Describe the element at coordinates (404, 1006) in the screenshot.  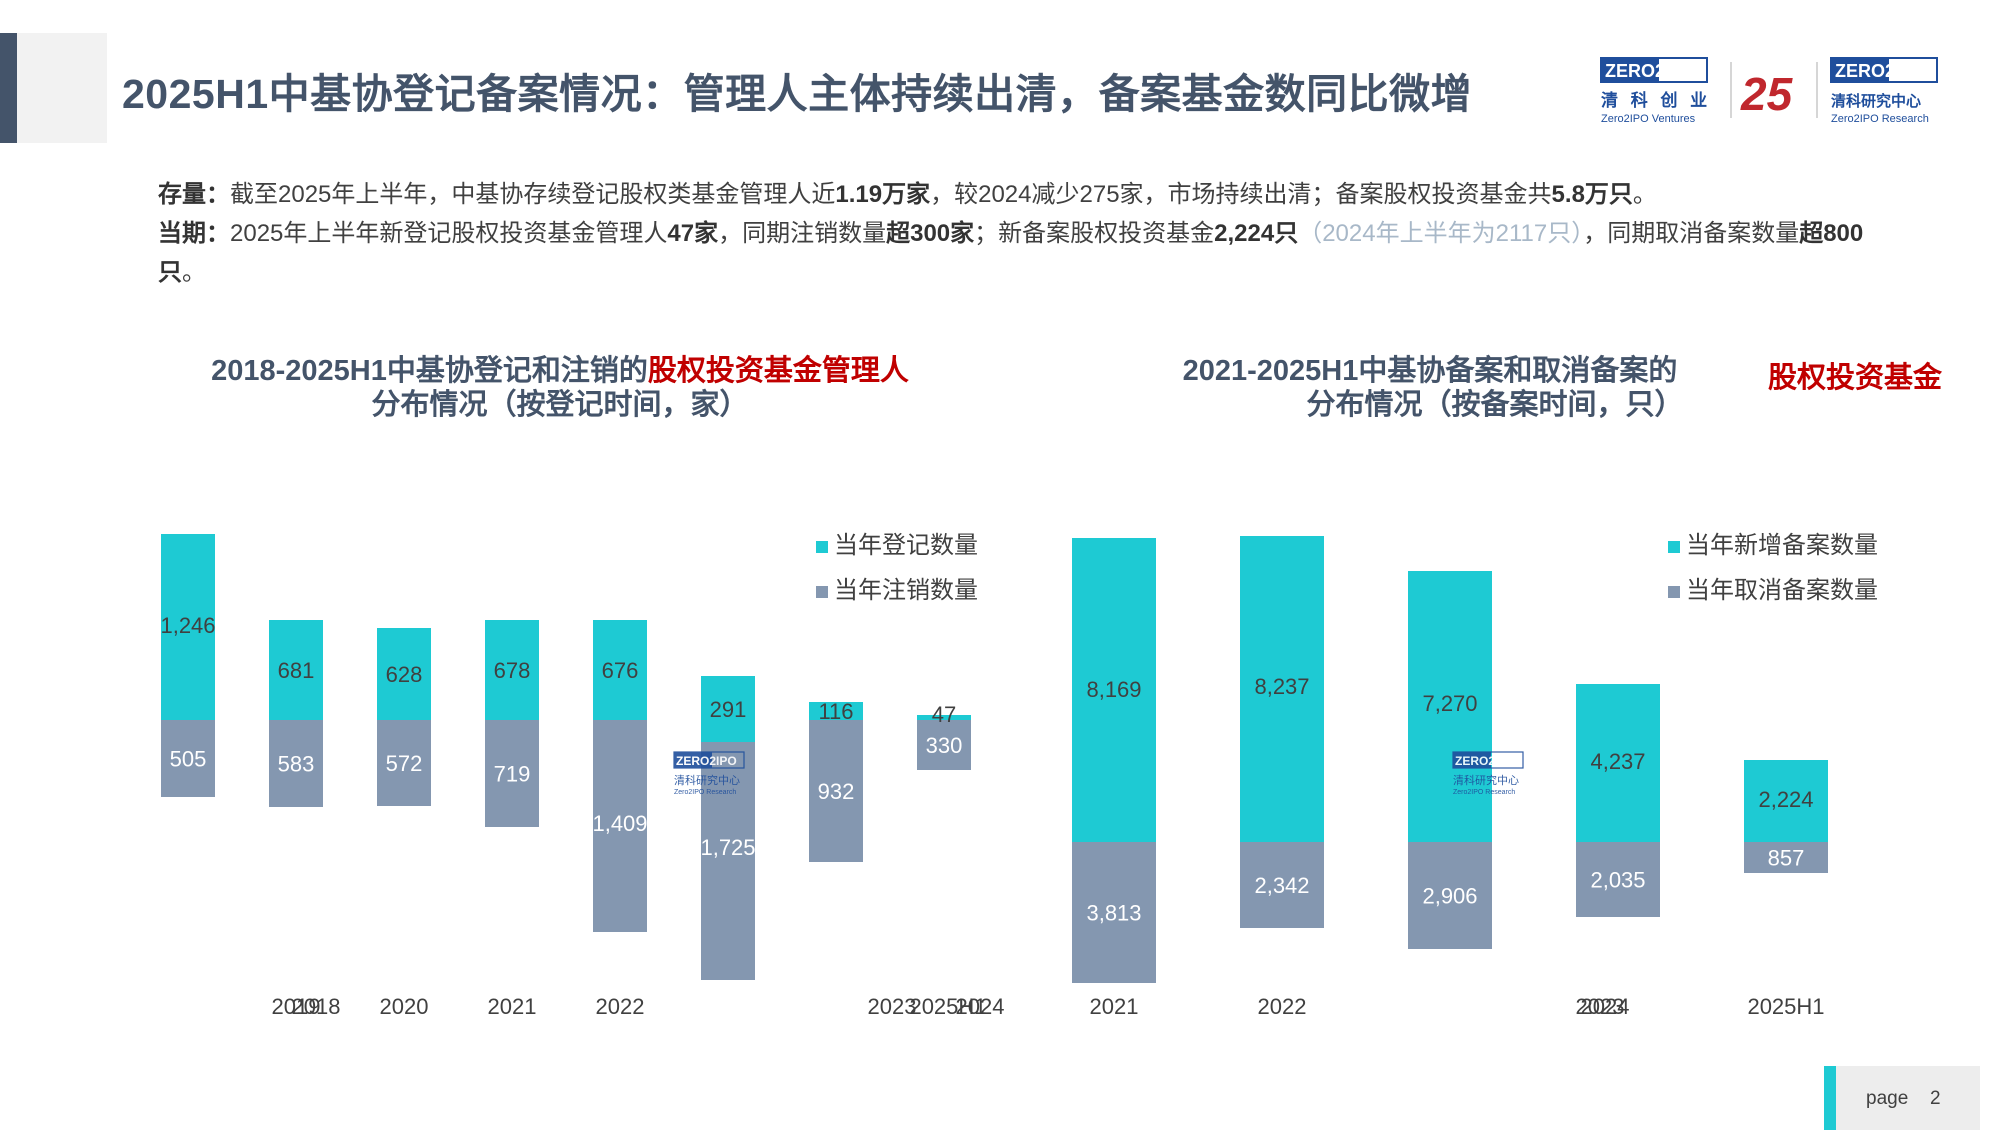
I see `left-category-label-2: 2020` at that location.